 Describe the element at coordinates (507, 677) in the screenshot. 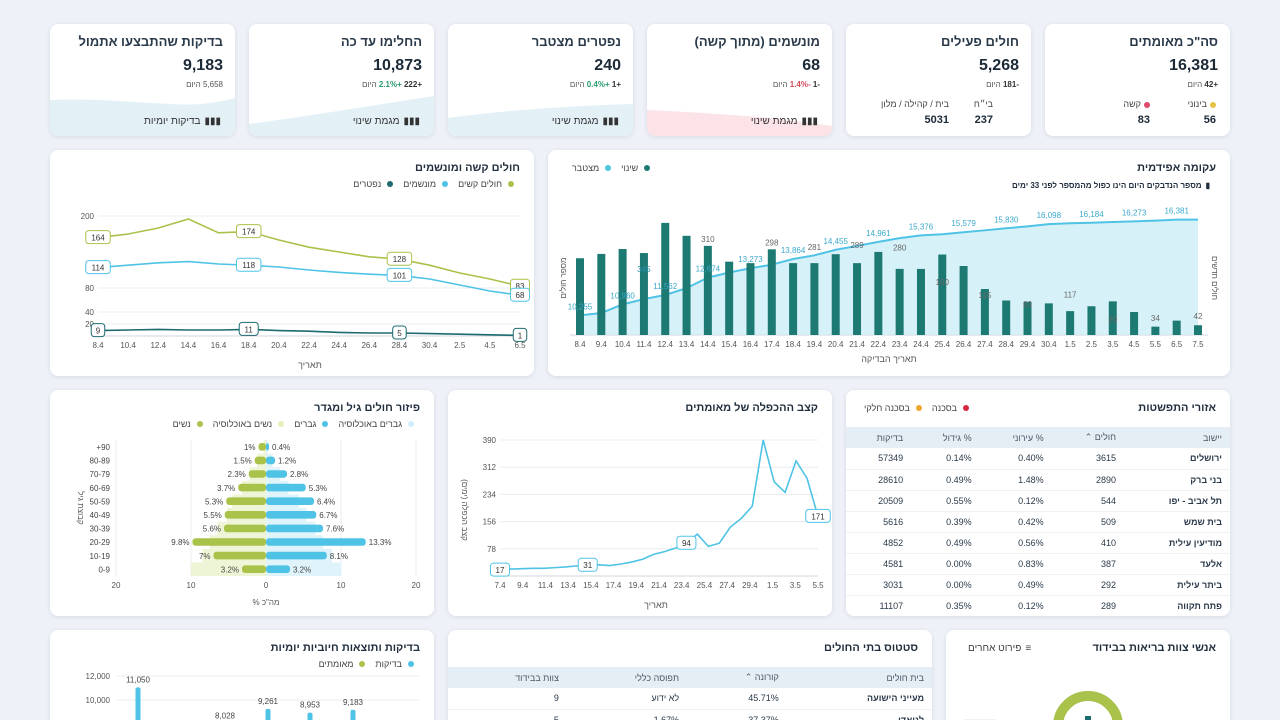

I see `column-header: צוות בבידוד` at that location.